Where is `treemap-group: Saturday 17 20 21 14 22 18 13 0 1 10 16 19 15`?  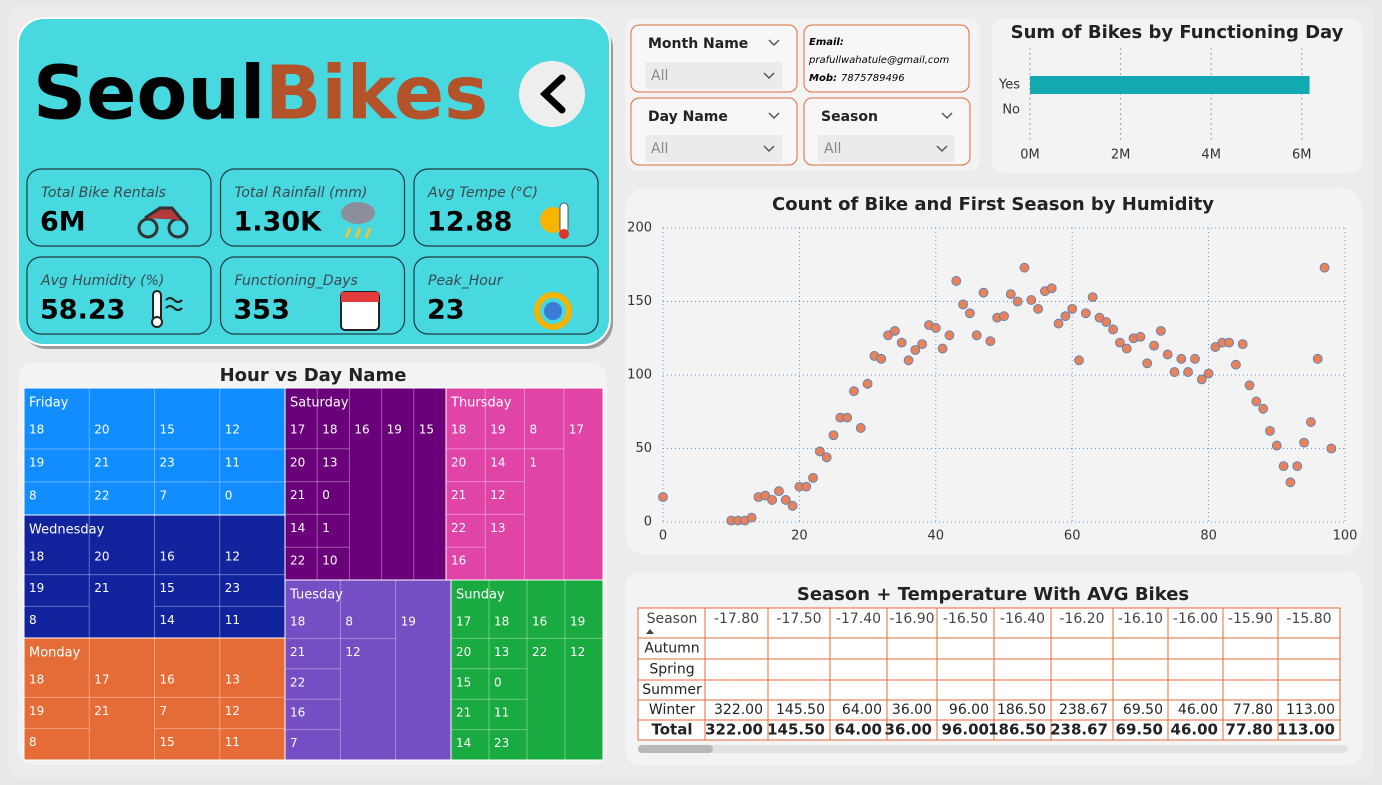
treemap-group: Saturday 17 20 21 14 22 18 13 0 1 10 16 19 15 is located at coordinates (365, 484).